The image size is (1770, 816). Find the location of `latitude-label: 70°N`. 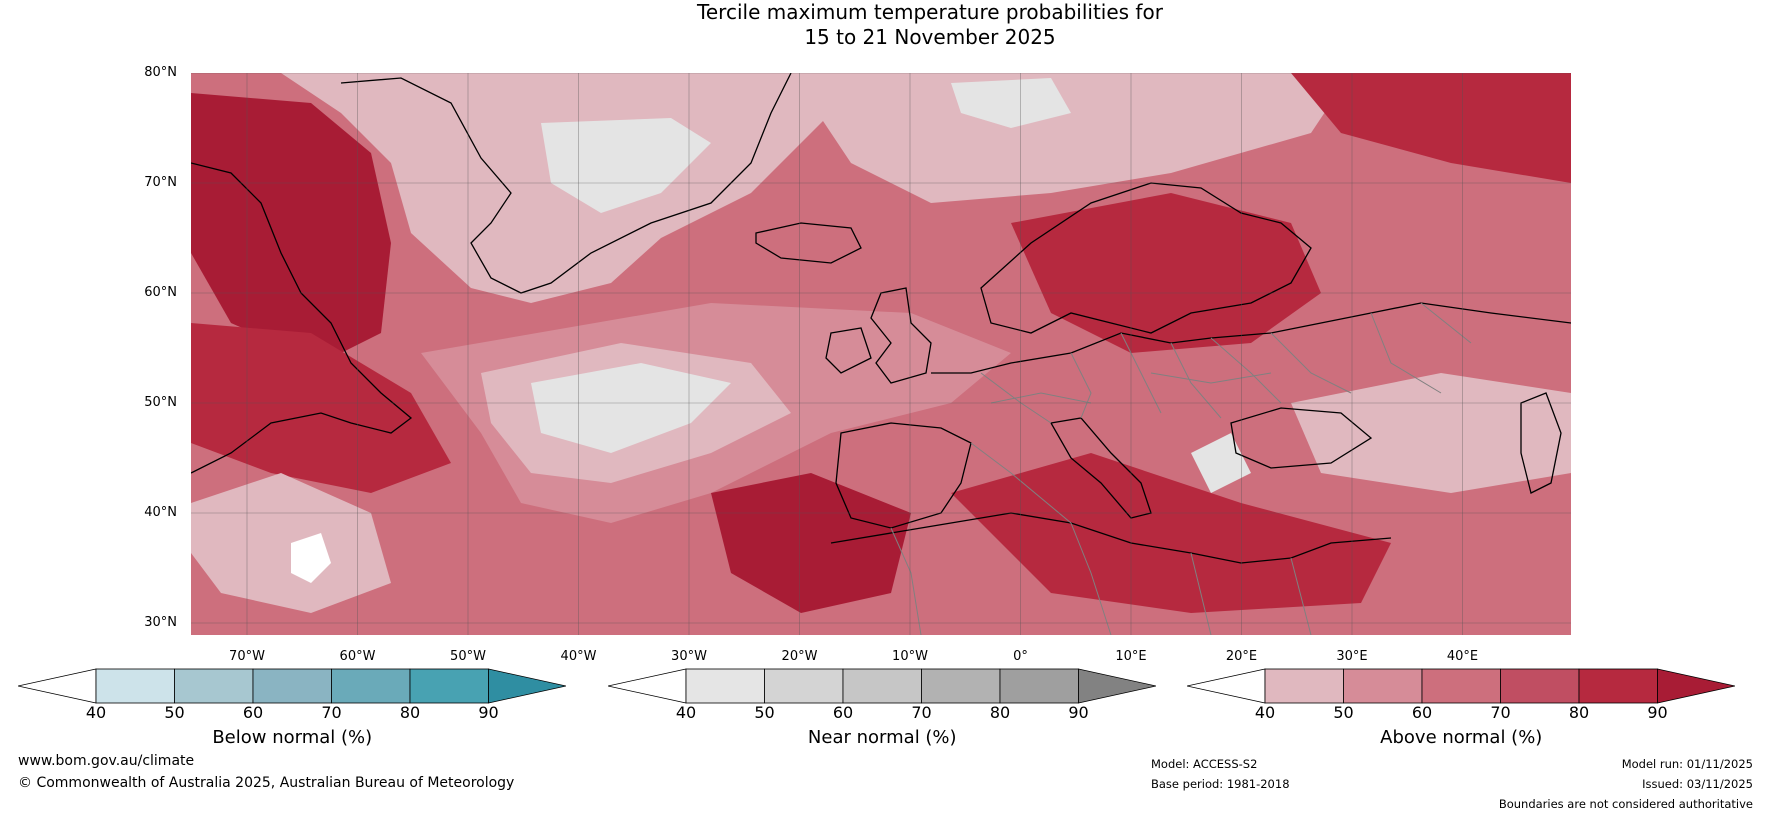

latitude-label: 70°N is located at coordinates (160, 182).